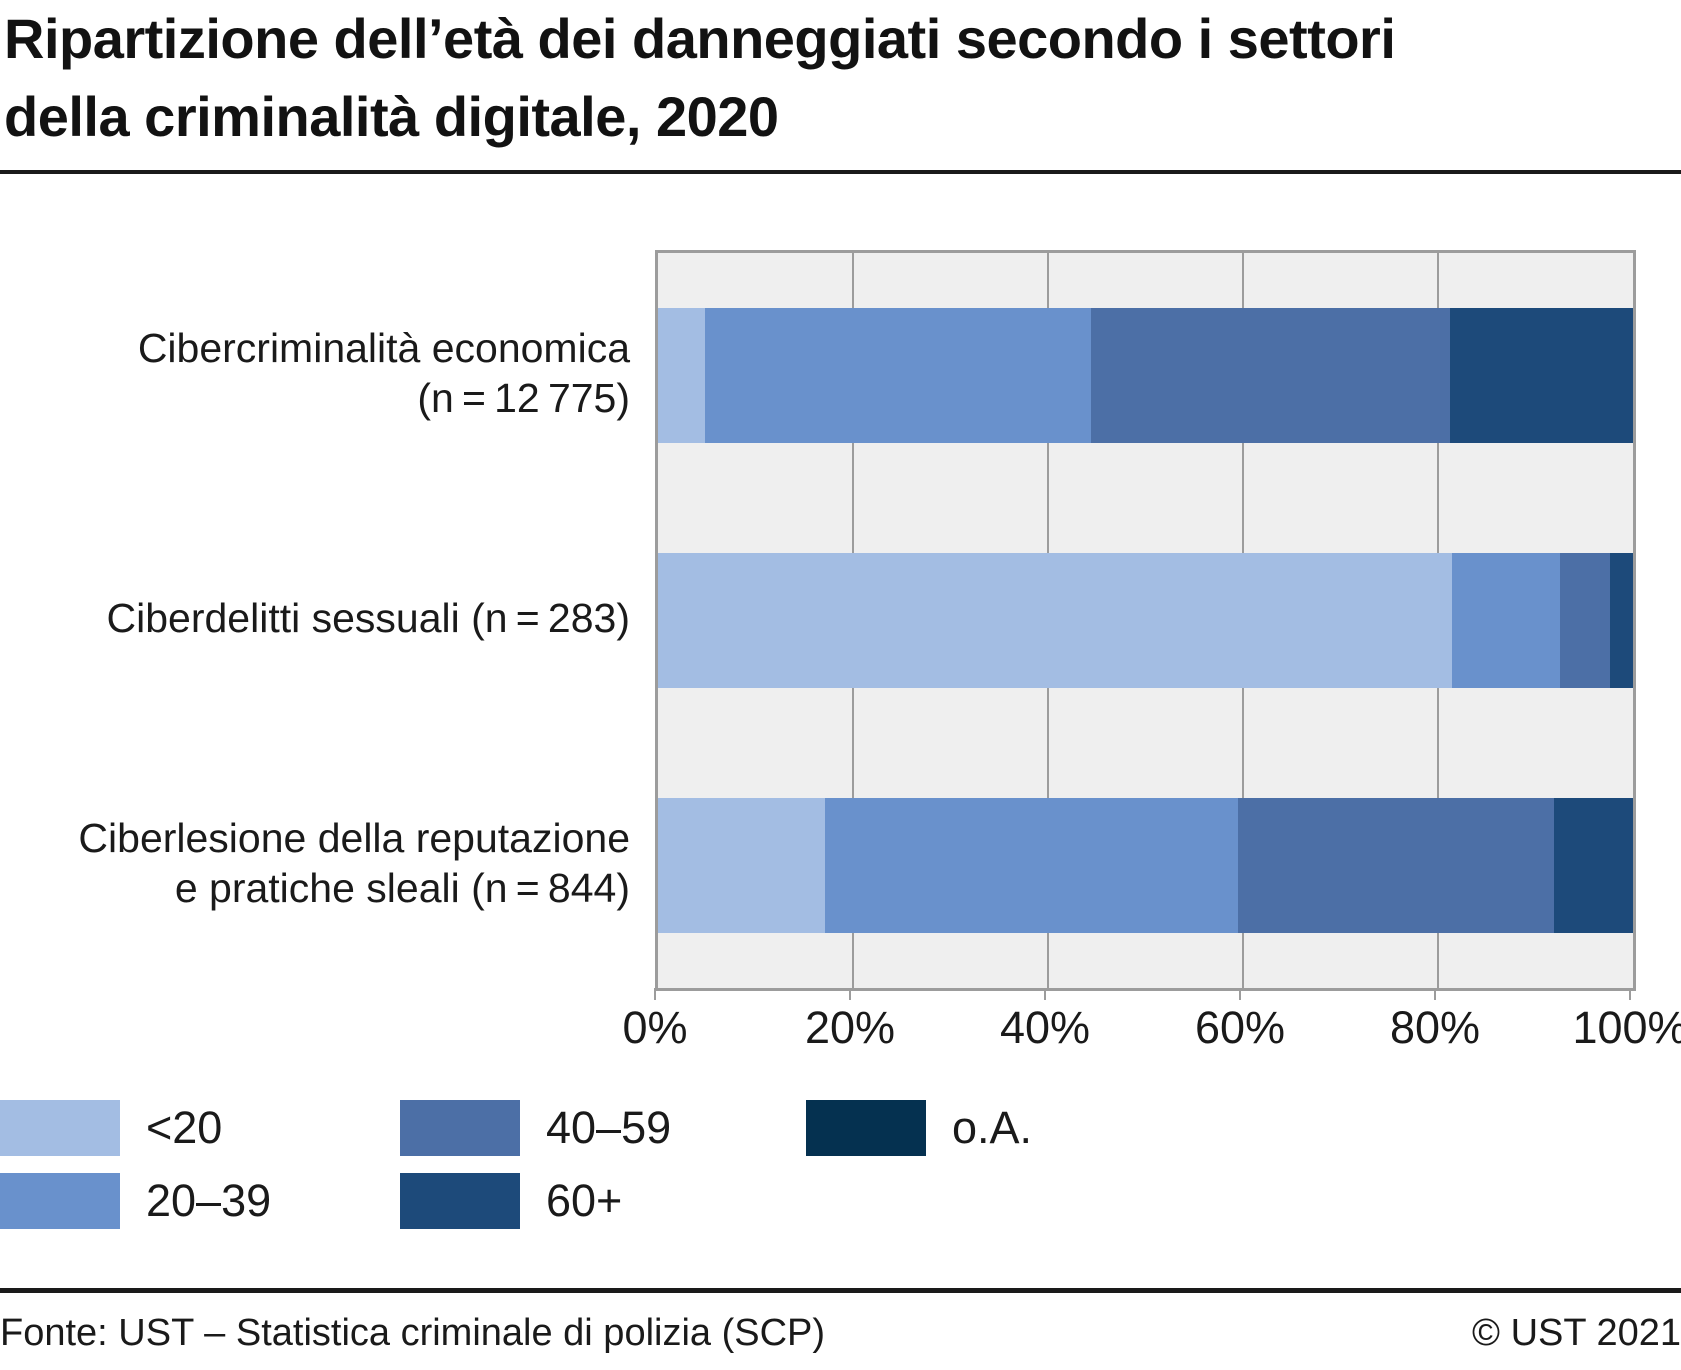  What do you see at coordinates (584, 1200) in the screenshot?
I see `legend-label-60+: 60+` at bounding box center [584, 1200].